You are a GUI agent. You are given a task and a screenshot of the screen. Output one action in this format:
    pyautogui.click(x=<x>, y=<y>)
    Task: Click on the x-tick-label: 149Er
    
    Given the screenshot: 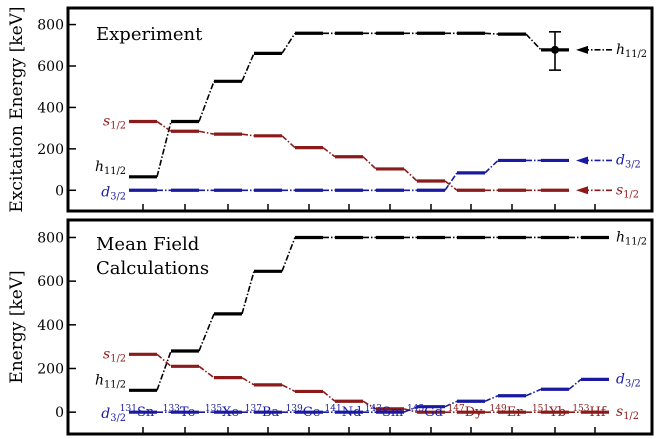 What is the action you would take?
    pyautogui.click(x=507, y=412)
    